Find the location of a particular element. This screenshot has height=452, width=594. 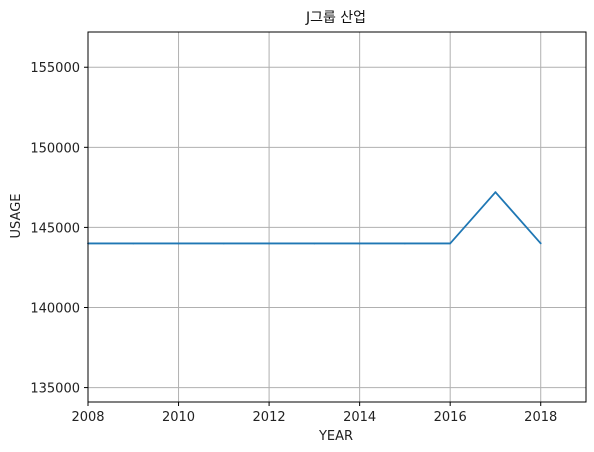

y-axis-label: USAGE is located at coordinates (16, 216).